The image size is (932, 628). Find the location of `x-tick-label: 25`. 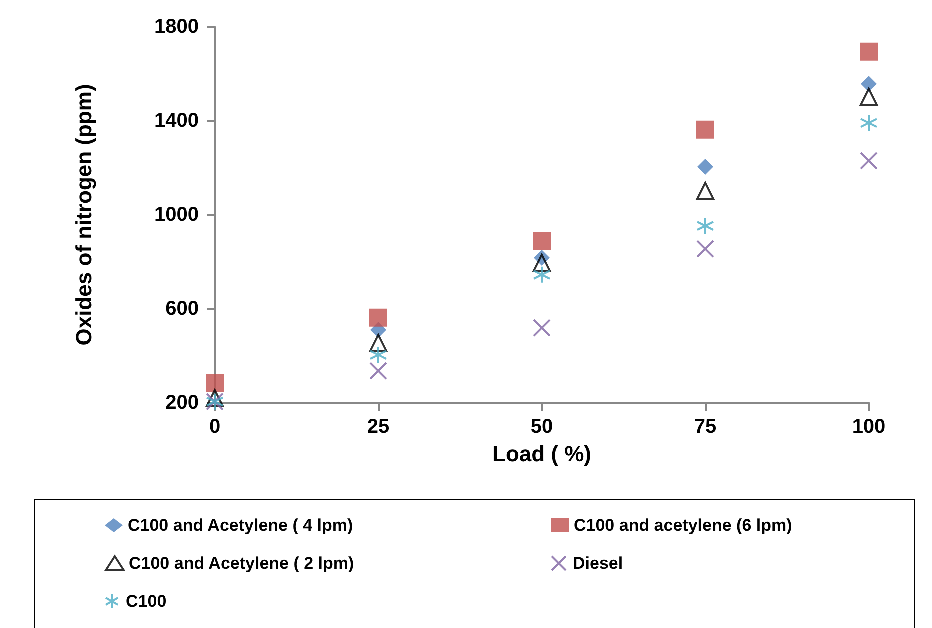

x-tick-label: 25 is located at coordinates (378, 427).